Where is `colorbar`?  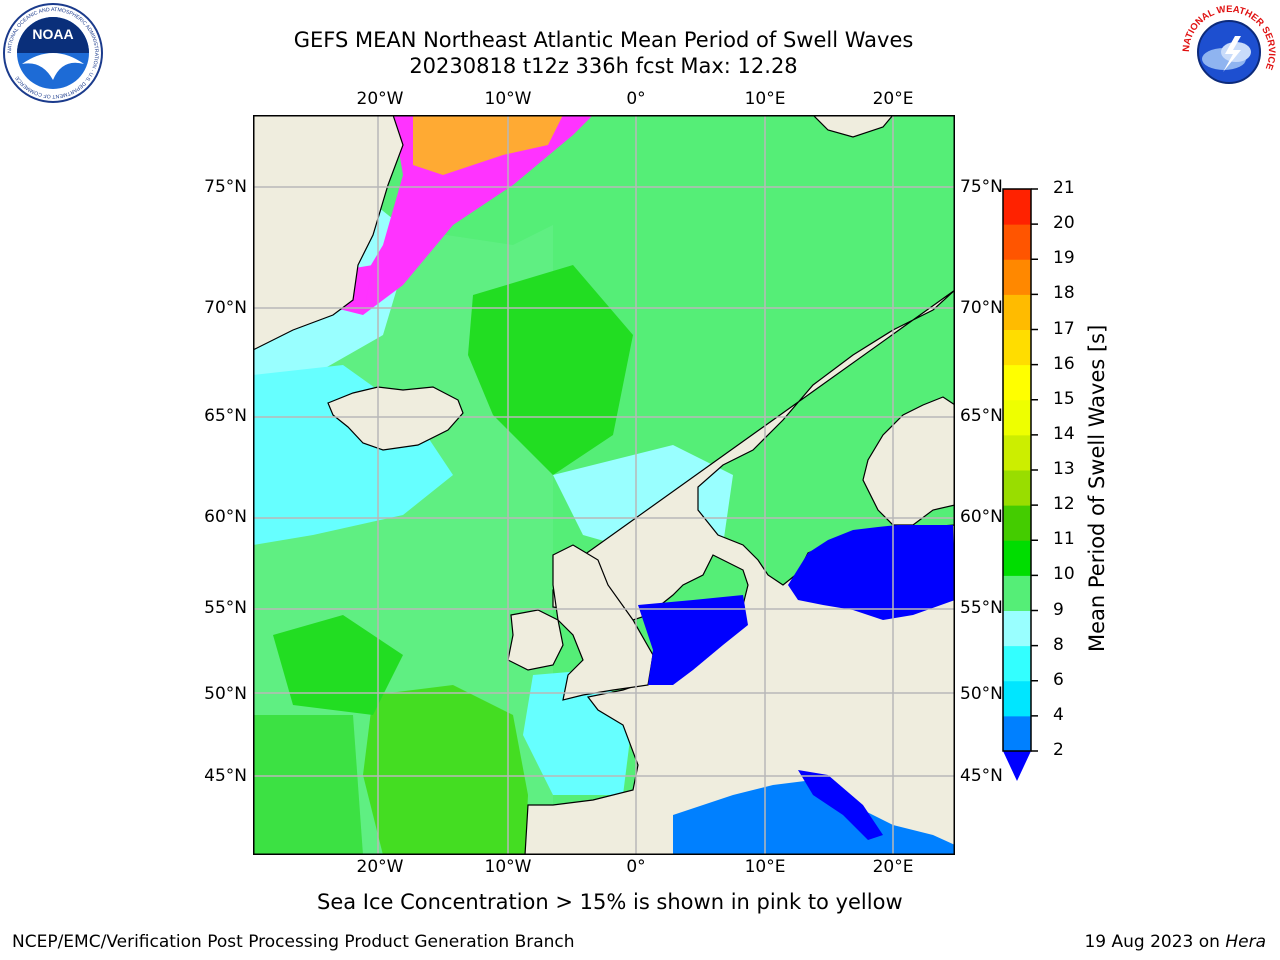
colorbar is located at coordinates (1020, 484).